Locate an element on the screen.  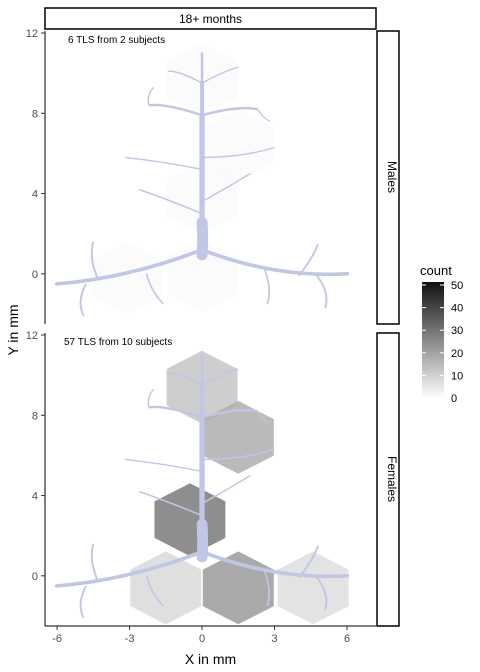
legend-tick-label: 50 is located at coordinates (457, 286).